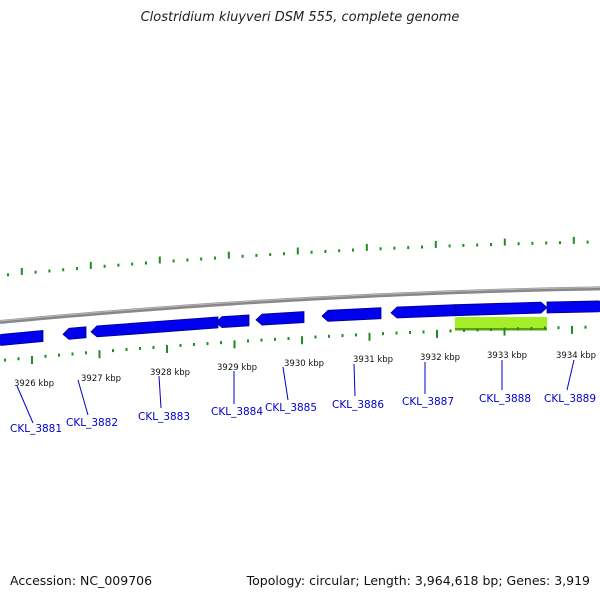 The image size is (600, 600). Describe the element at coordinates (170, 373) in the screenshot. I see `kbp-label: 3928 kbp` at that location.